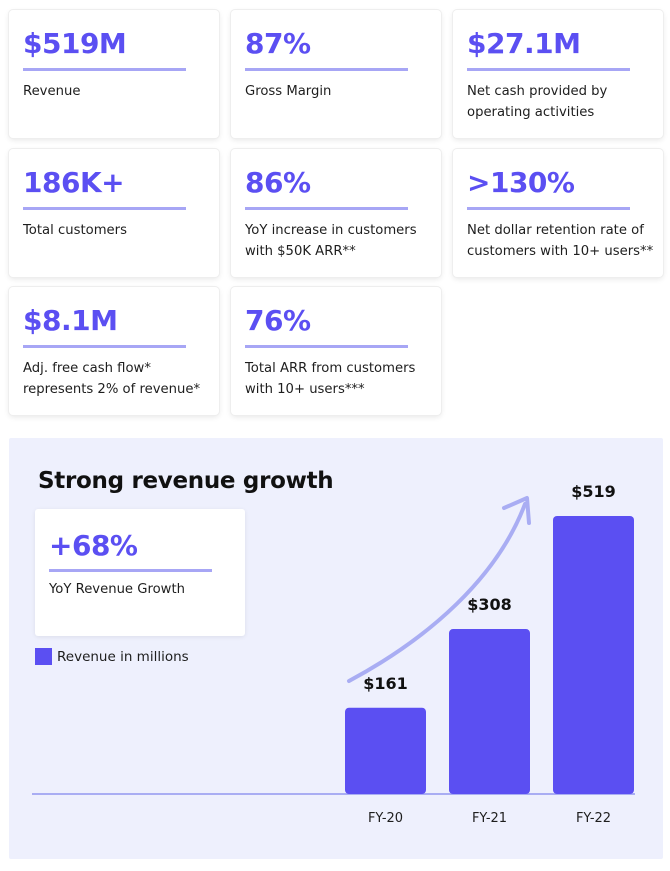  Describe the element at coordinates (52, 91) in the screenshot. I see `stat-label: Revenue` at that location.